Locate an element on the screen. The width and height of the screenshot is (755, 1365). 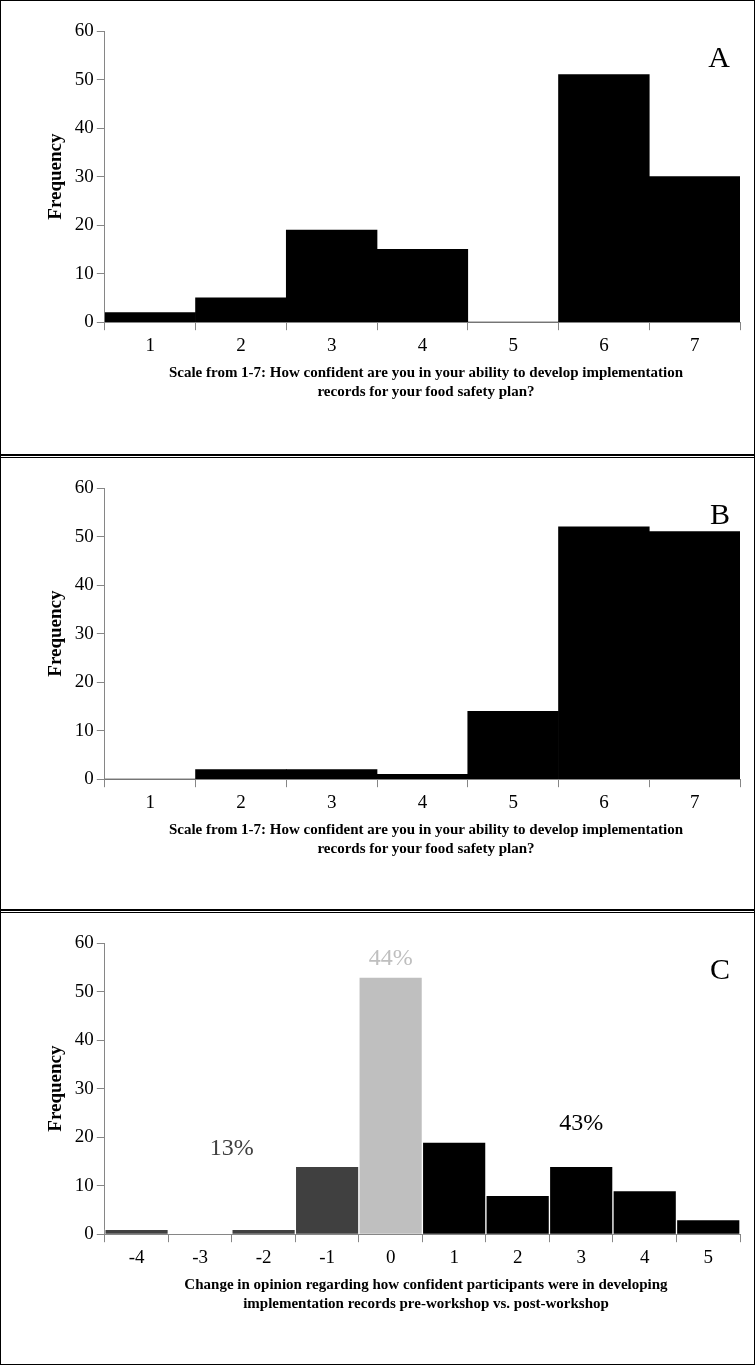
annotation: A is located at coordinates (719, 56).